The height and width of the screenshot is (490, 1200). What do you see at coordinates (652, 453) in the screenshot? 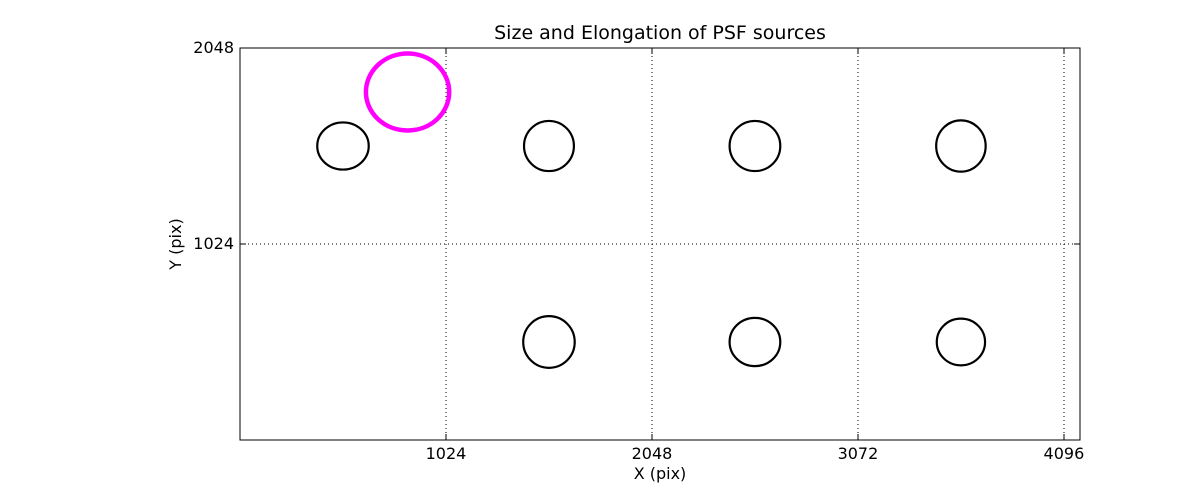
I see `x-tick-label: 2048` at bounding box center [652, 453].